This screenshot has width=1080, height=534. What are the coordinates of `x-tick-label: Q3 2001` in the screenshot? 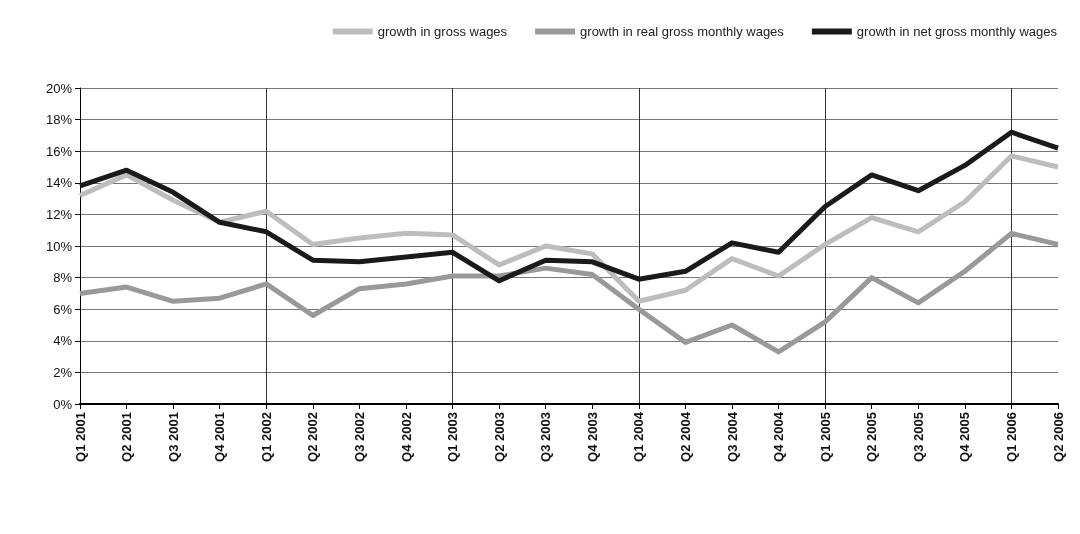 It's located at (173, 437).